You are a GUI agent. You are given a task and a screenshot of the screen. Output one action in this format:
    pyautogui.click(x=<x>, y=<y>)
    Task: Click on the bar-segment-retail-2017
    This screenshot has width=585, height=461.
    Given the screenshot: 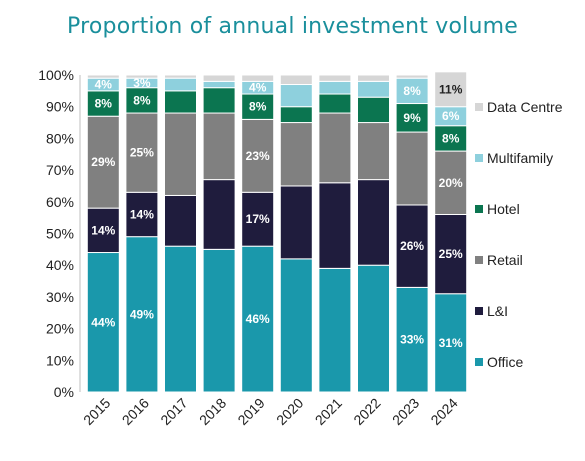 What is the action you would take?
    pyautogui.click(x=180, y=154)
    